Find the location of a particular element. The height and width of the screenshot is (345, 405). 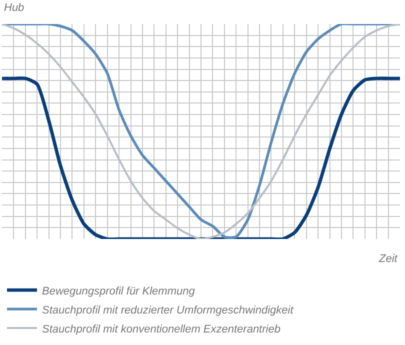

y-axis-title: Hub is located at coordinates (14, 8).